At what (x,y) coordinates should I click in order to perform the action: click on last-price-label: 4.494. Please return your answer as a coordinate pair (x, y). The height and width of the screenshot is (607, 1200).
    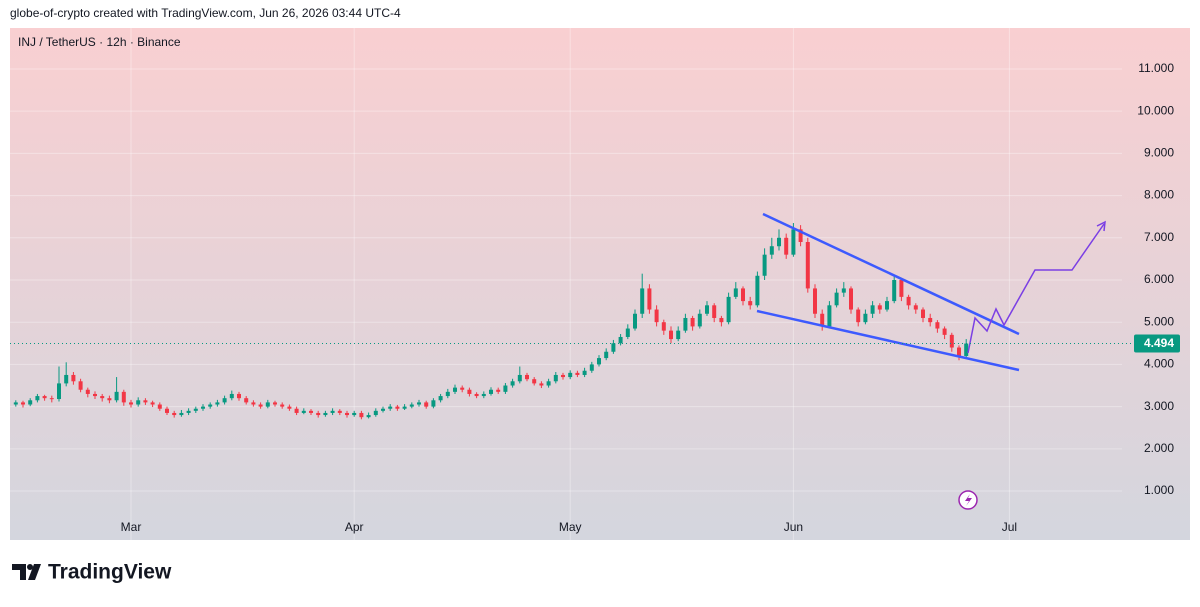
    Looking at the image, I should click on (1159, 343).